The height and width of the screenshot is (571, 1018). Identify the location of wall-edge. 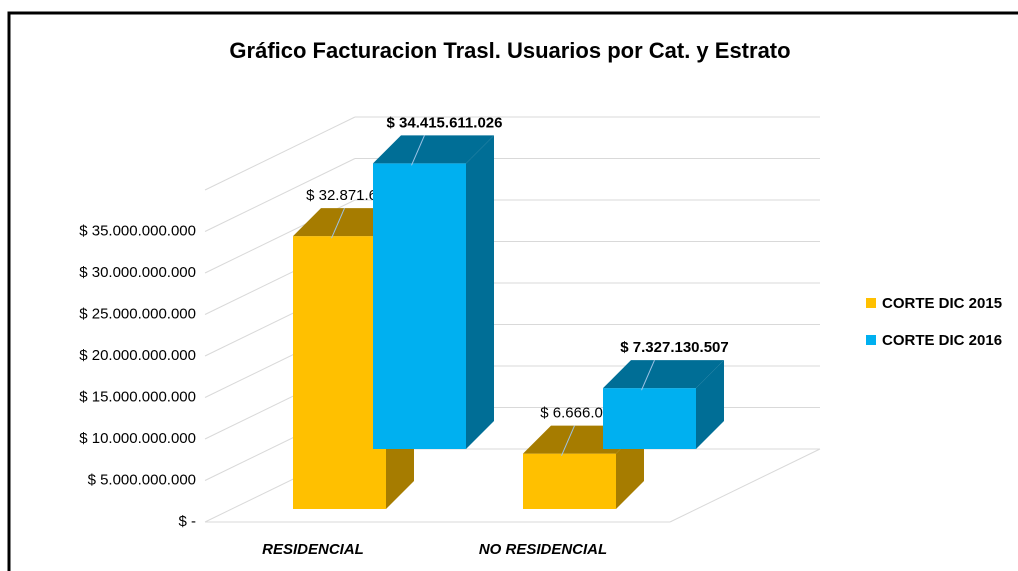
(280, 153).